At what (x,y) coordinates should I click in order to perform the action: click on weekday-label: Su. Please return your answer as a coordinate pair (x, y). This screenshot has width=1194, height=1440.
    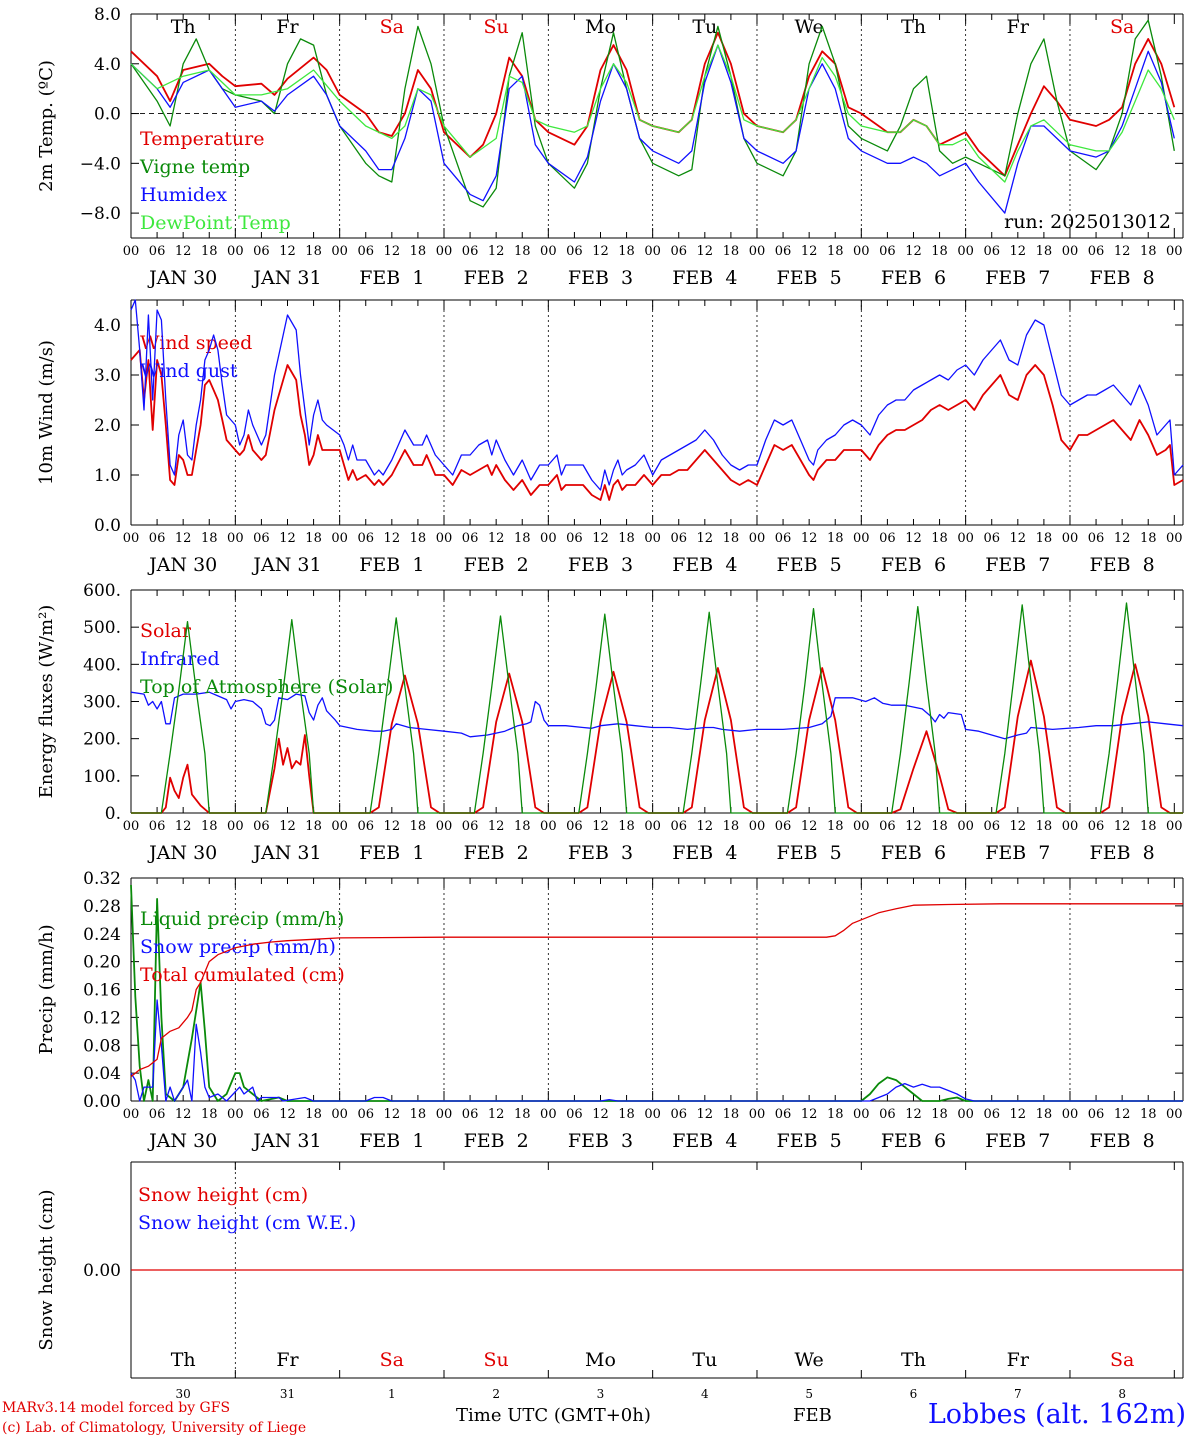
    Looking at the image, I should click on (496, 27).